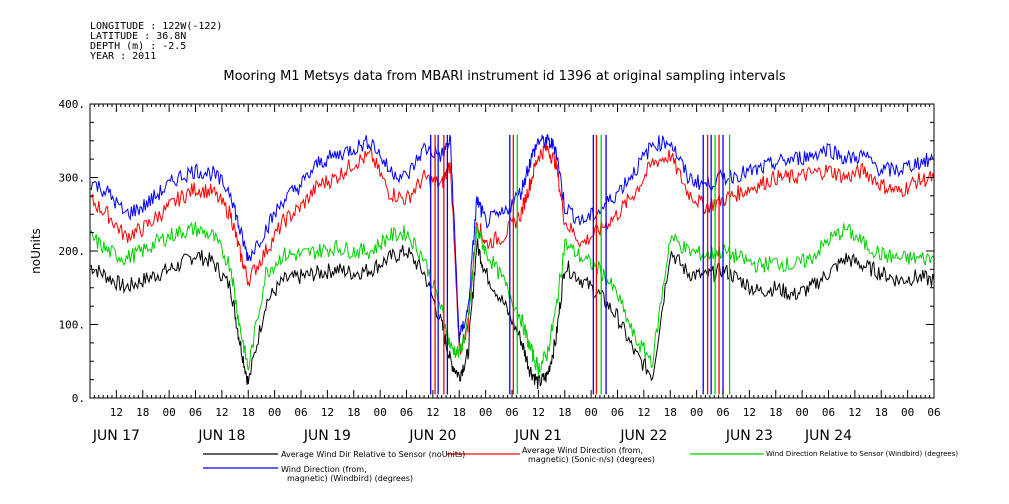 This screenshot has width=1009, height=504. What do you see at coordinates (538, 436) in the screenshot?
I see `x-day-label: JUN 21` at bounding box center [538, 436].